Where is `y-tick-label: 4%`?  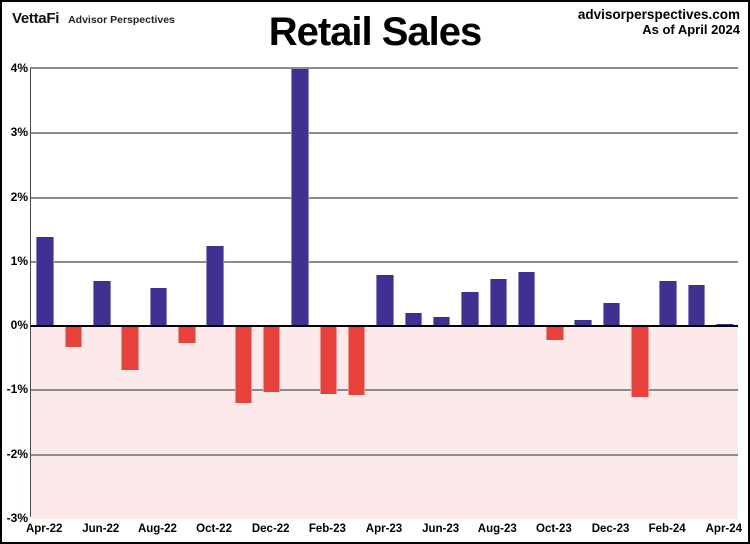 y-tick-label: 4% is located at coordinates (19, 68).